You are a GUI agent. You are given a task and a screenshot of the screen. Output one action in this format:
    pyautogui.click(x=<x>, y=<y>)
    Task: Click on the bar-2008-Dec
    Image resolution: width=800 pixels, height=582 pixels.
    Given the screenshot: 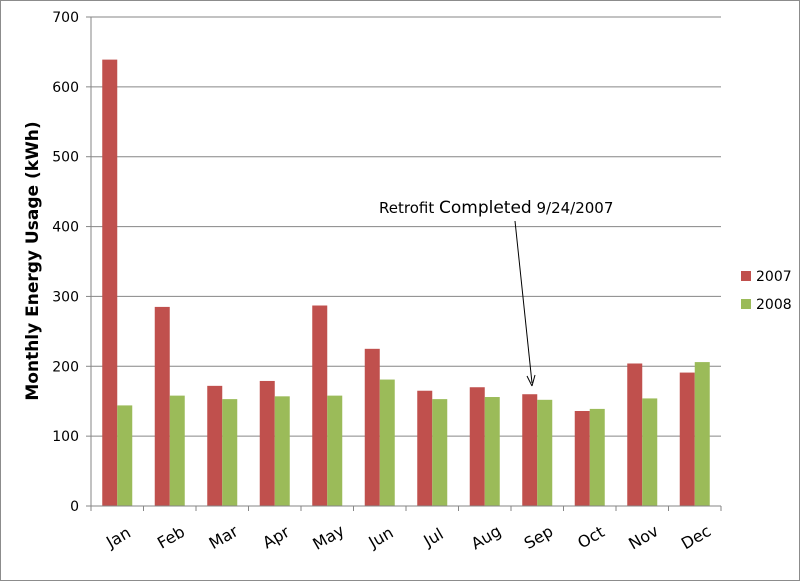 What is the action you would take?
    pyautogui.click(x=702, y=434)
    